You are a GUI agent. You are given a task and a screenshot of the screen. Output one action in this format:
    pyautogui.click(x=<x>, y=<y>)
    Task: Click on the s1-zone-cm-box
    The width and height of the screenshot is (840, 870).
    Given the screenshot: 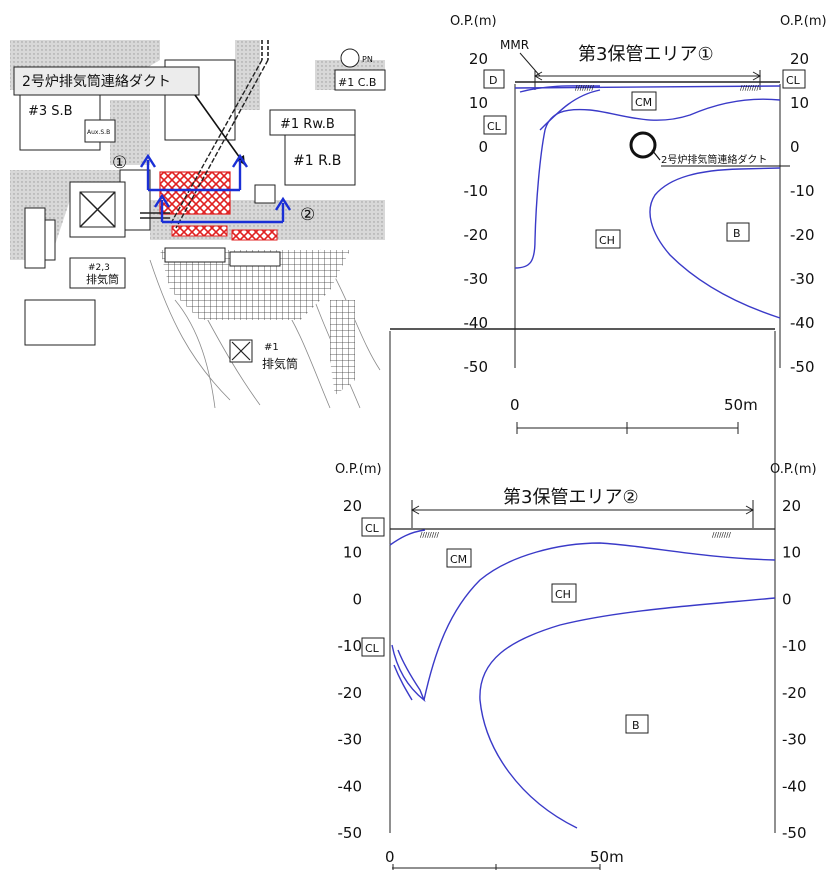 What is the action you would take?
    pyautogui.click(x=644, y=101)
    